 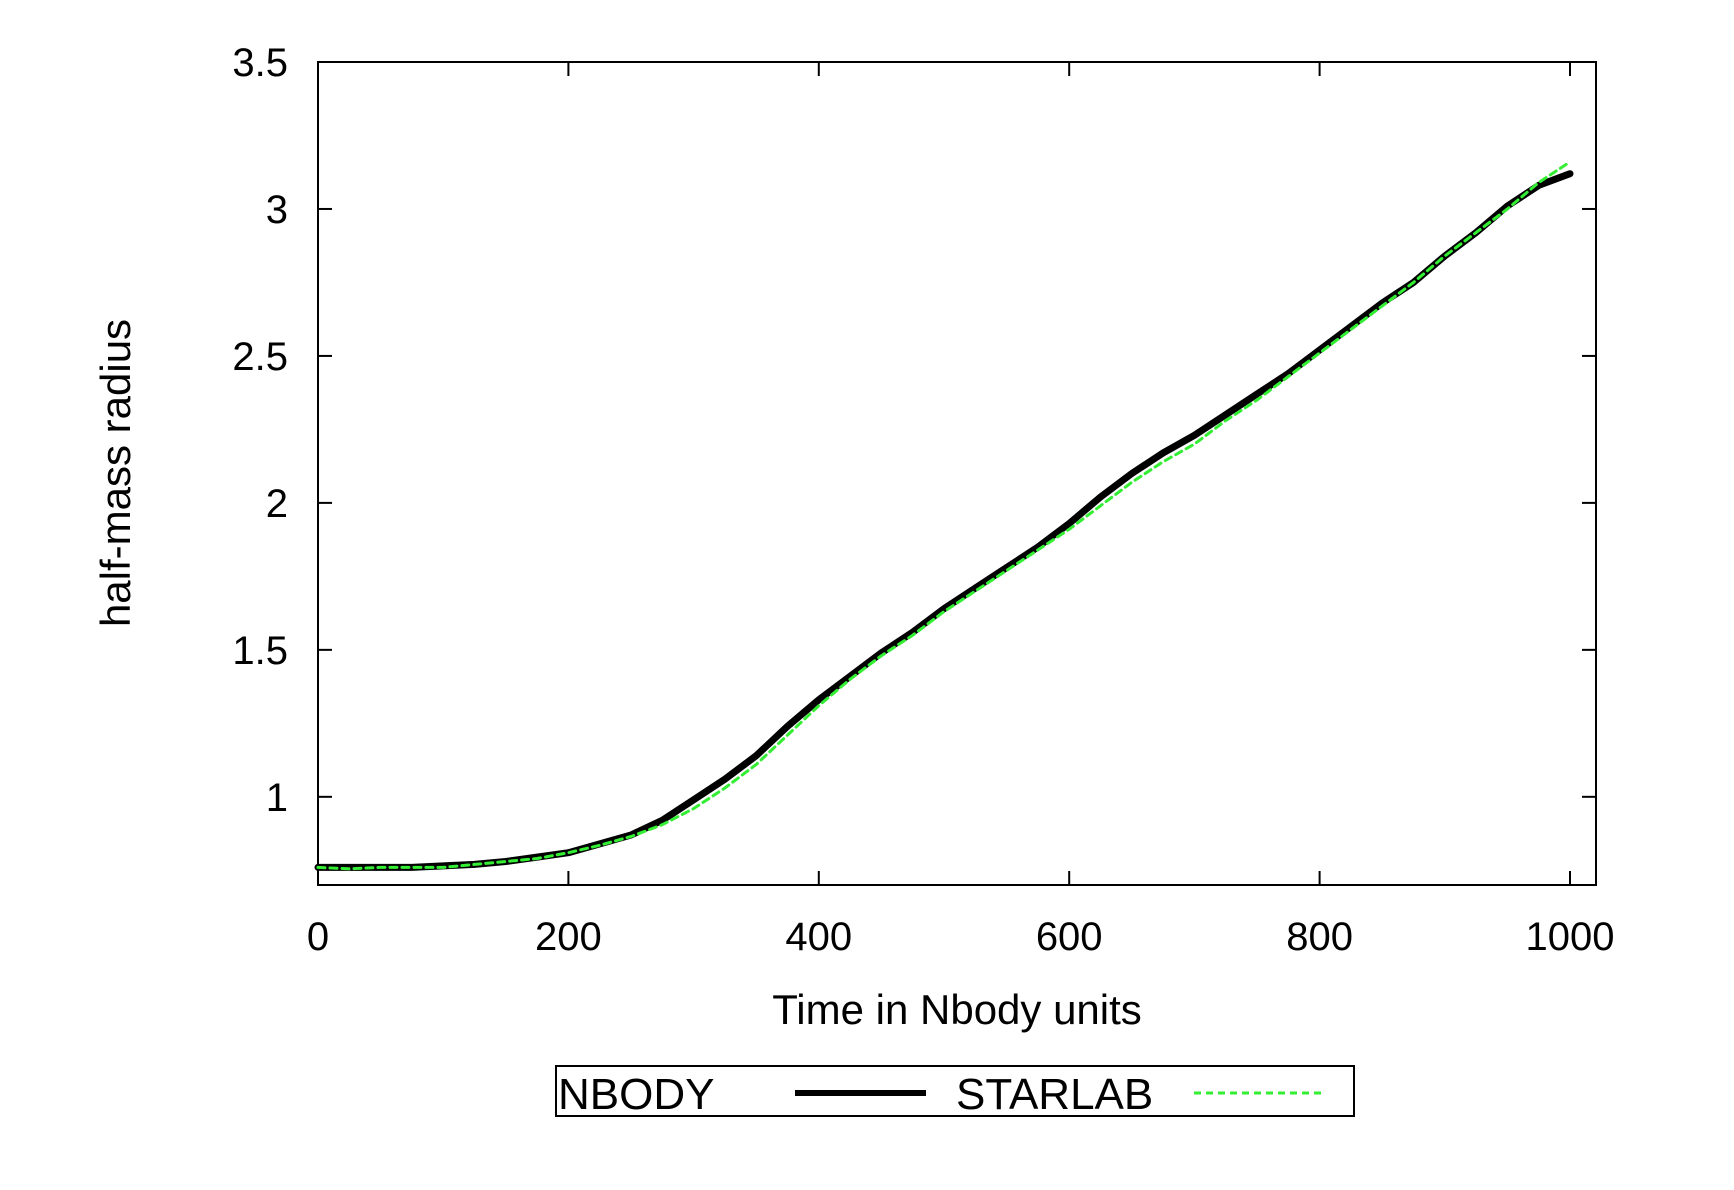 I want to click on legend-box, so click(x=955, y=1091).